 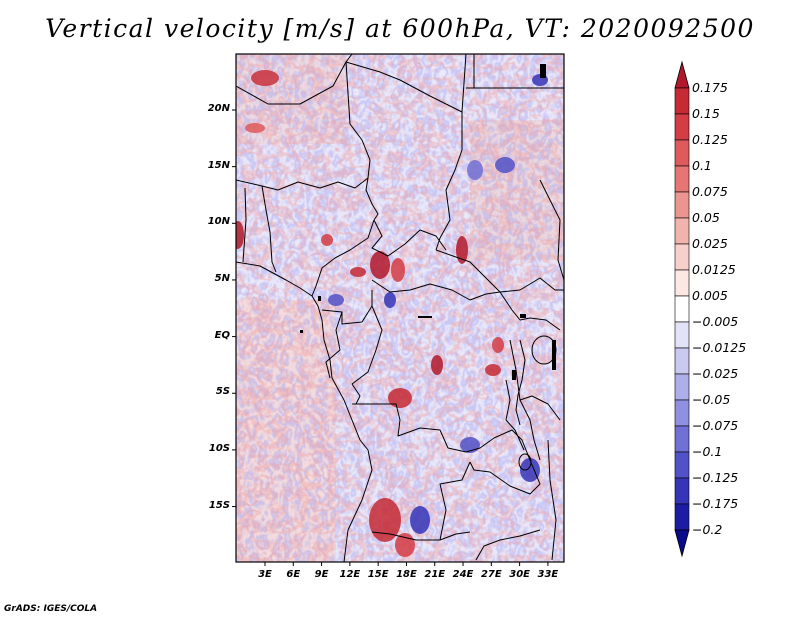 I want to click on y-tick-label: 5N, so click(x=222, y=278).